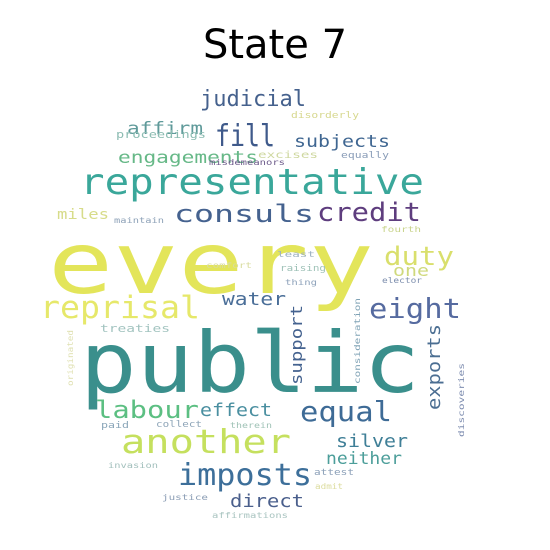 The image size is (550, 550). Describe the element at coordinates (365, 156) in the screenshot. I see `word-equally: equally` at that location.